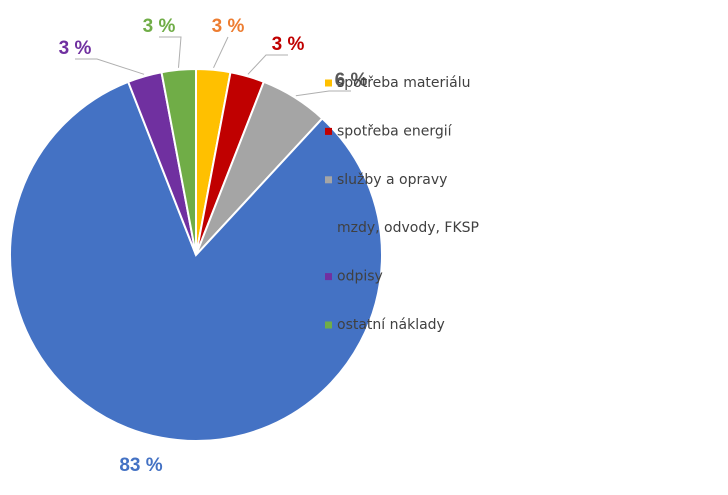 Image resolution: width=728 pixels, height=495 pixels. What do you see at coordinates (140, 465) in the screenshot?
I see `value-label: 83 %` at bounding box center [140, 465].